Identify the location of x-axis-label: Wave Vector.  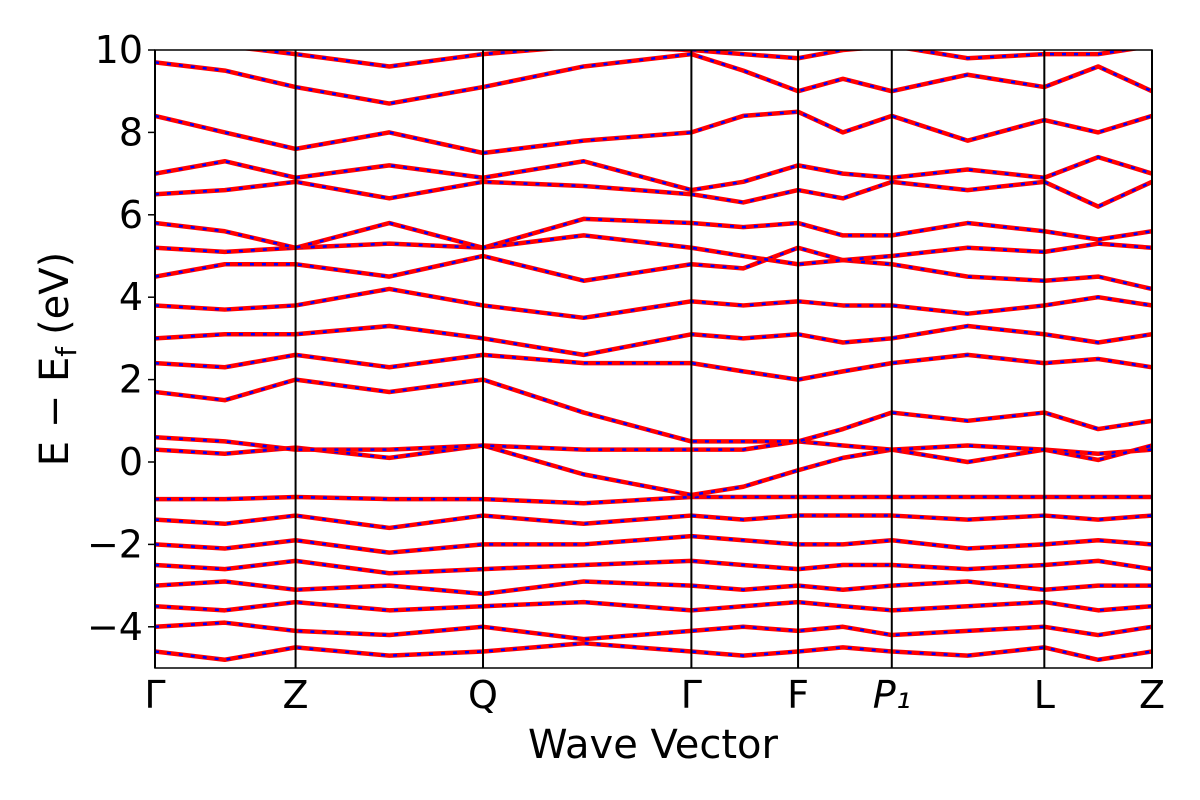
(653, 745).